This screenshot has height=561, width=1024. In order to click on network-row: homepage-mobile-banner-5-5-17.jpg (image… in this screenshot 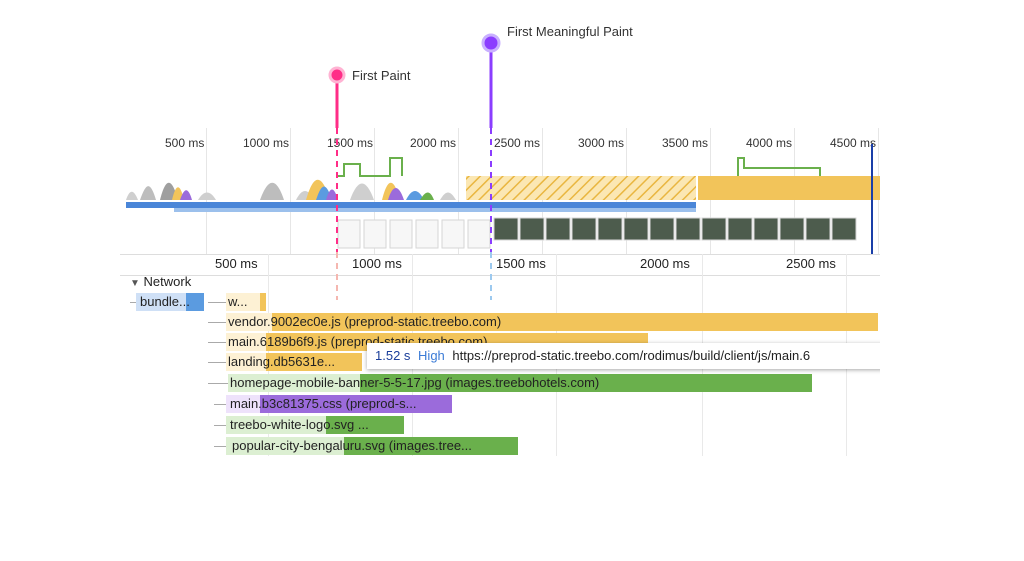, I will do `click(500, 383)`.